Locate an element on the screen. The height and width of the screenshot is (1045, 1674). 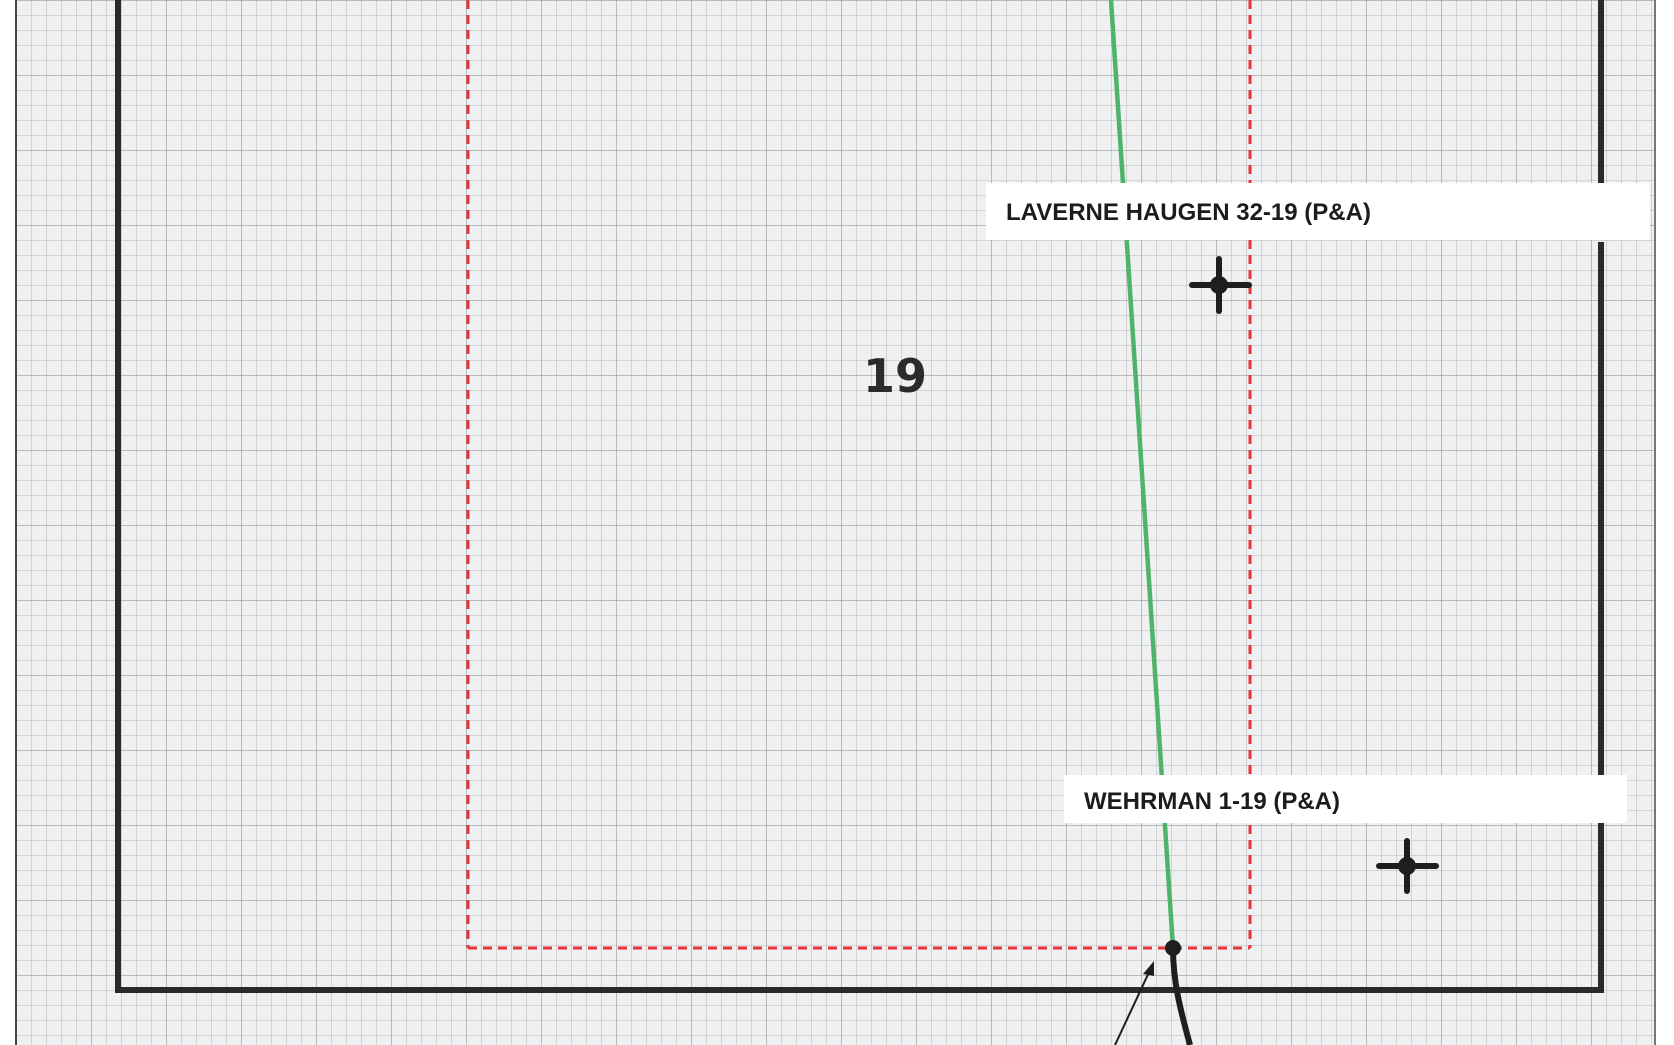
well-label-wehrman: WEHRMAN 1-19 (P&A) is located at coordinates (1345, 799).